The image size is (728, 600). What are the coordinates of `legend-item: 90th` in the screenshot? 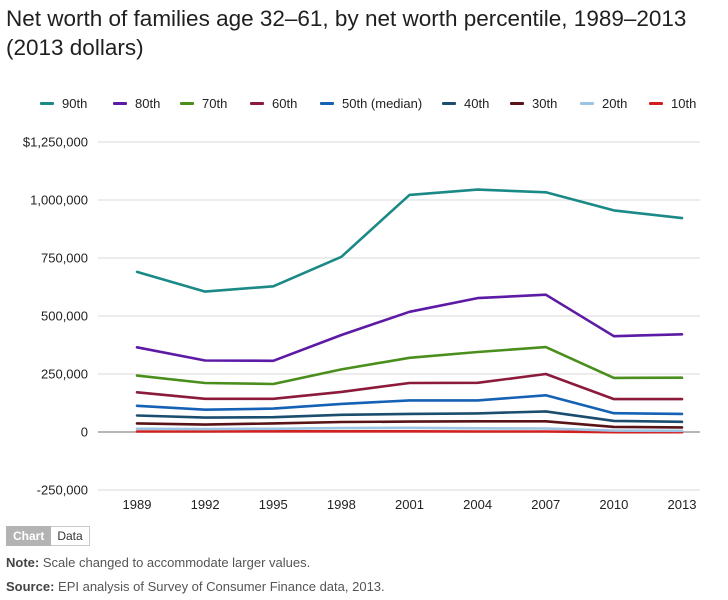 It's located at (63, 103).